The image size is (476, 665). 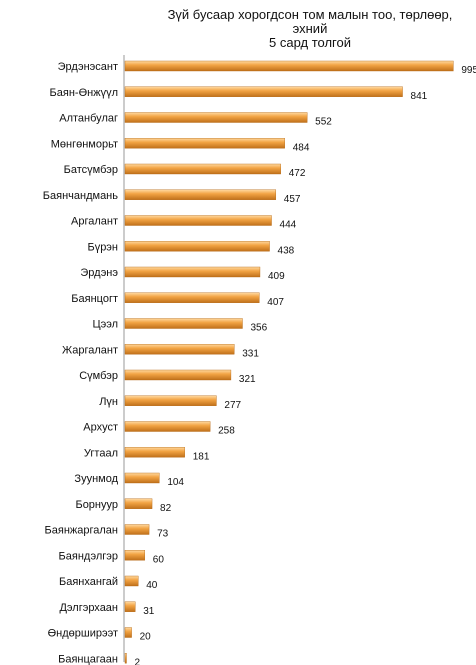 What do you see at coordinates (286, 250) in the screenshot?
I see `data-label: 438` at bounding box center [286, 250].